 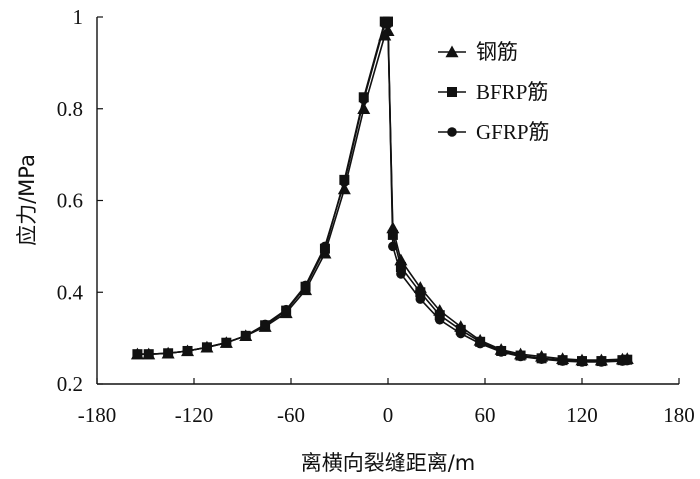 What do you see at coordinates (70, 109) in the screenshot?
I see `y-tick-label: 0.8` at bounding box center [70, 109].